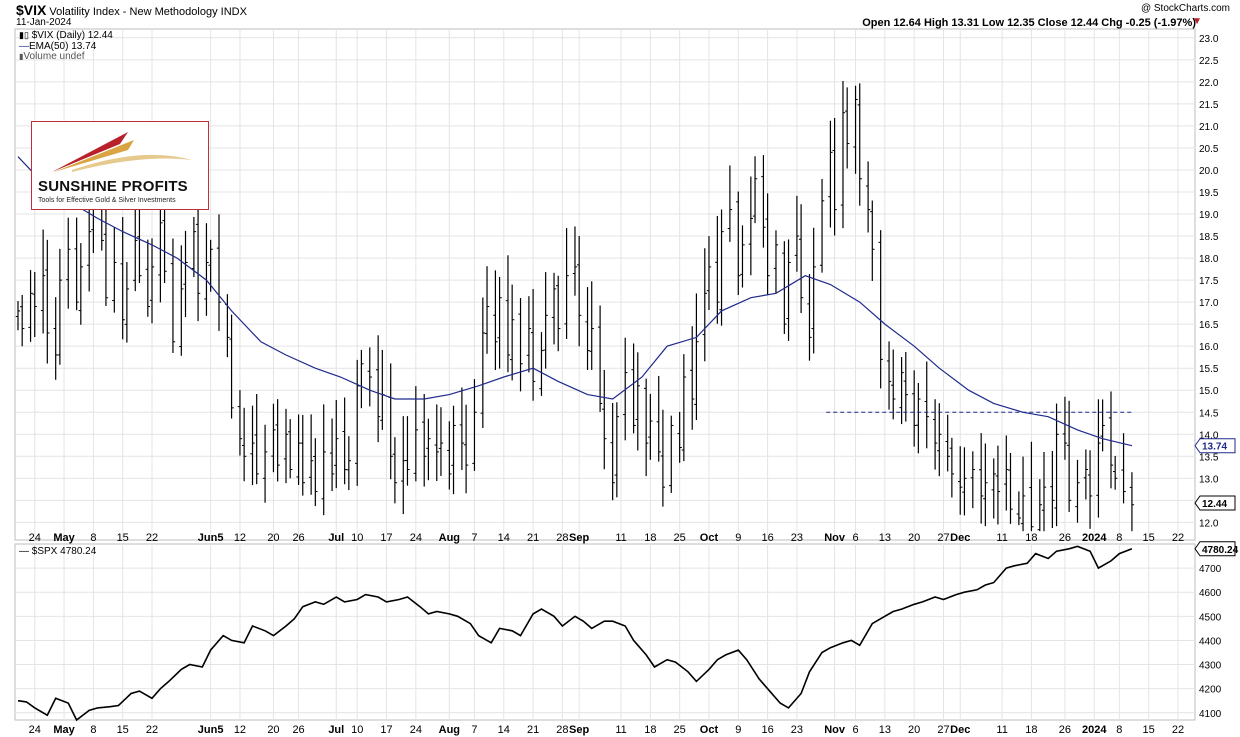 The image size is (1240, 737). I want to click on x-tick-label: 18, so click(1031, 730).